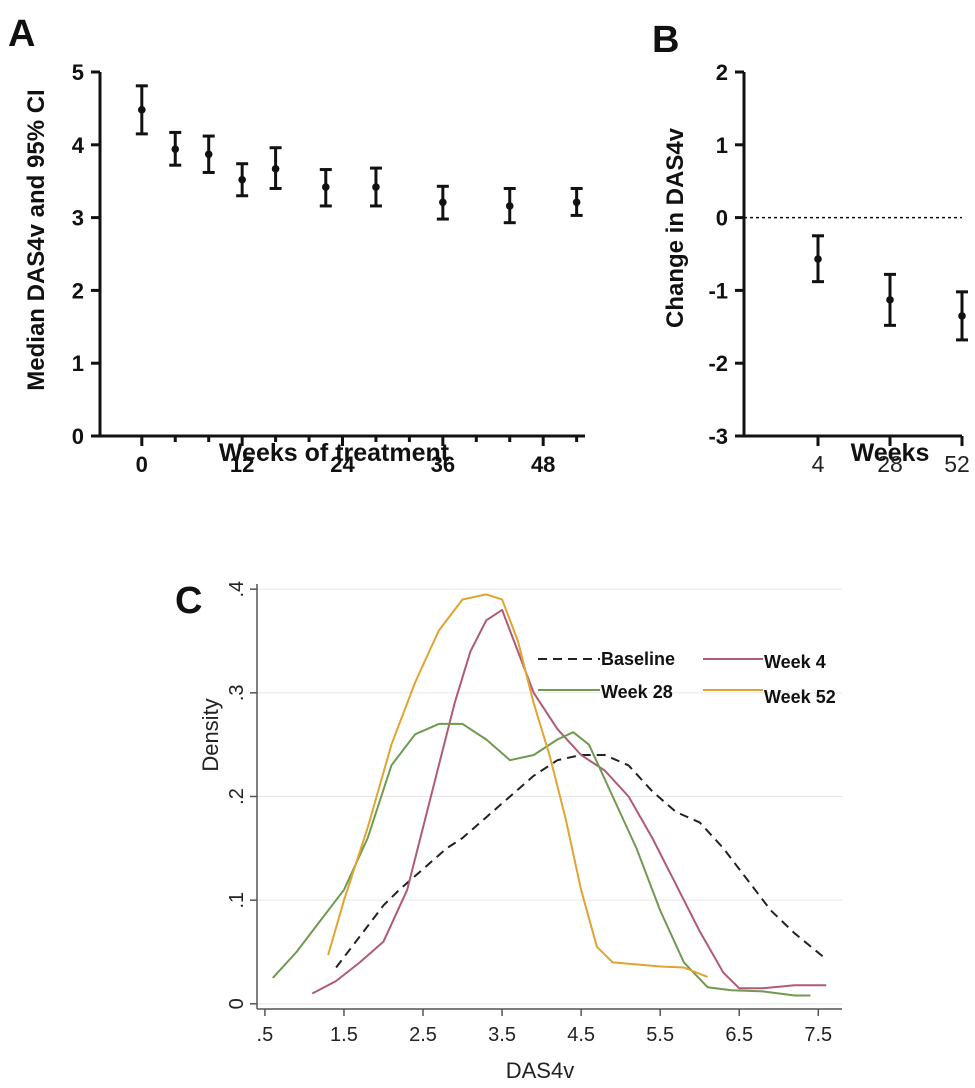  Describe the element at coordinates (638, 659) in the screenshot. I see `panel-c-legend-label-0: Baseline` at that location.